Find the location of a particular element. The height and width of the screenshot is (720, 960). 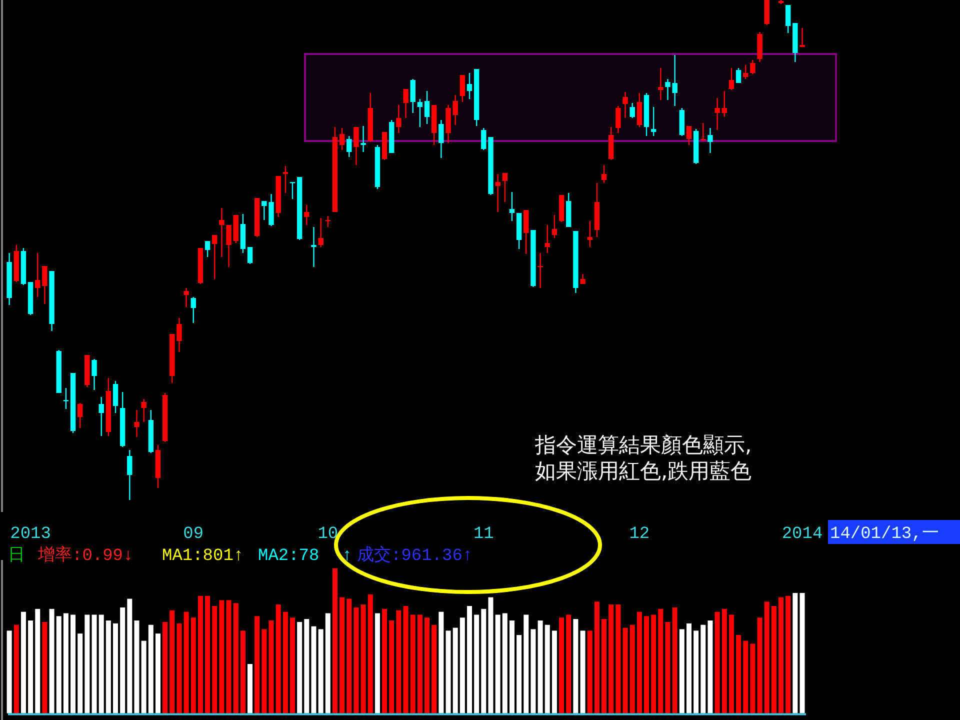

text: 14/01/13,一 is located at coordinates (884, 534).